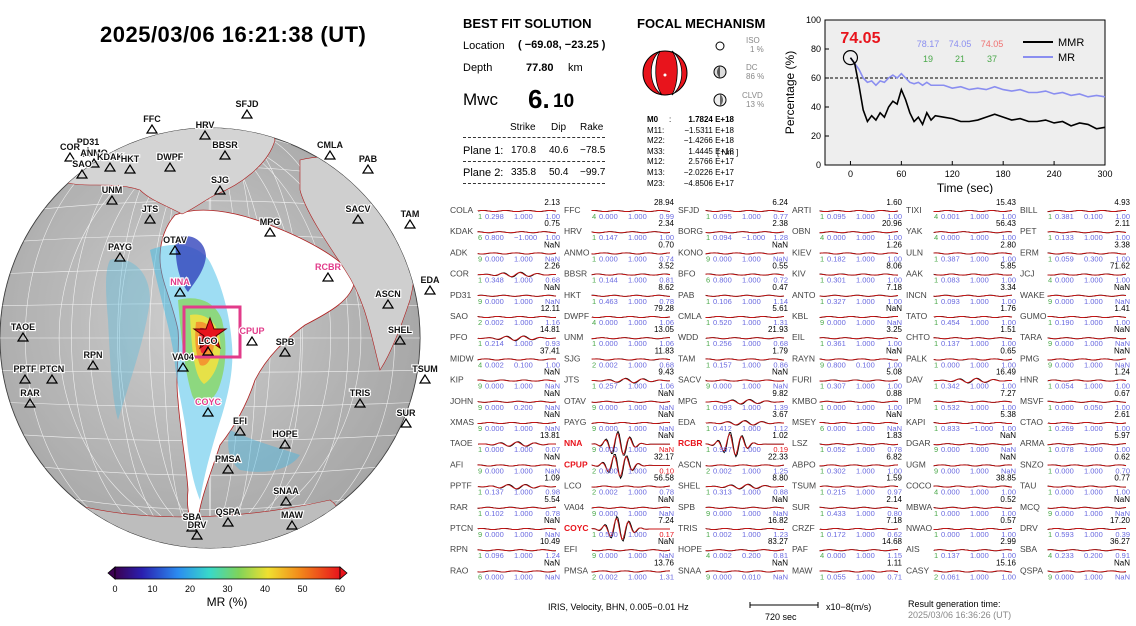 The height and width of the screenshot is (626, 1136). I want to click on clvd-value: 13 %, so click(755, 104).